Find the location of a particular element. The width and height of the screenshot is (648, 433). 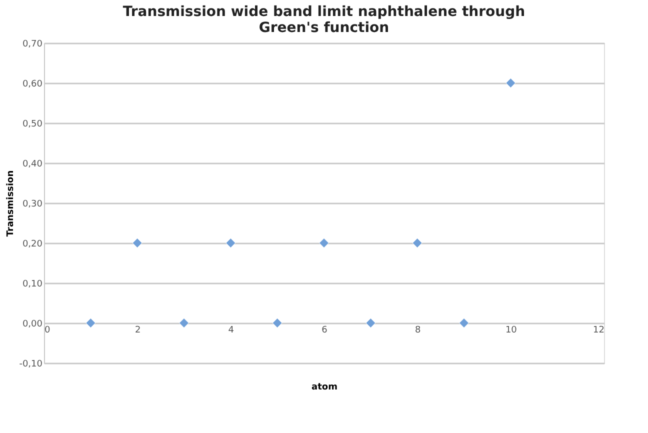

y-tick-label: 0,40 is located at coordinates (32, 165).